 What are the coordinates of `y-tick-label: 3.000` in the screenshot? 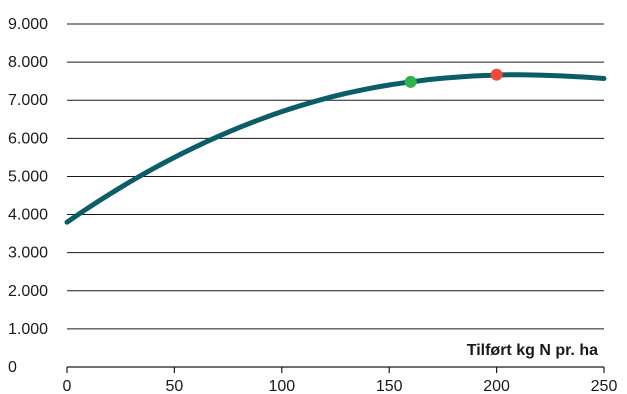 It's located at (28, 253).